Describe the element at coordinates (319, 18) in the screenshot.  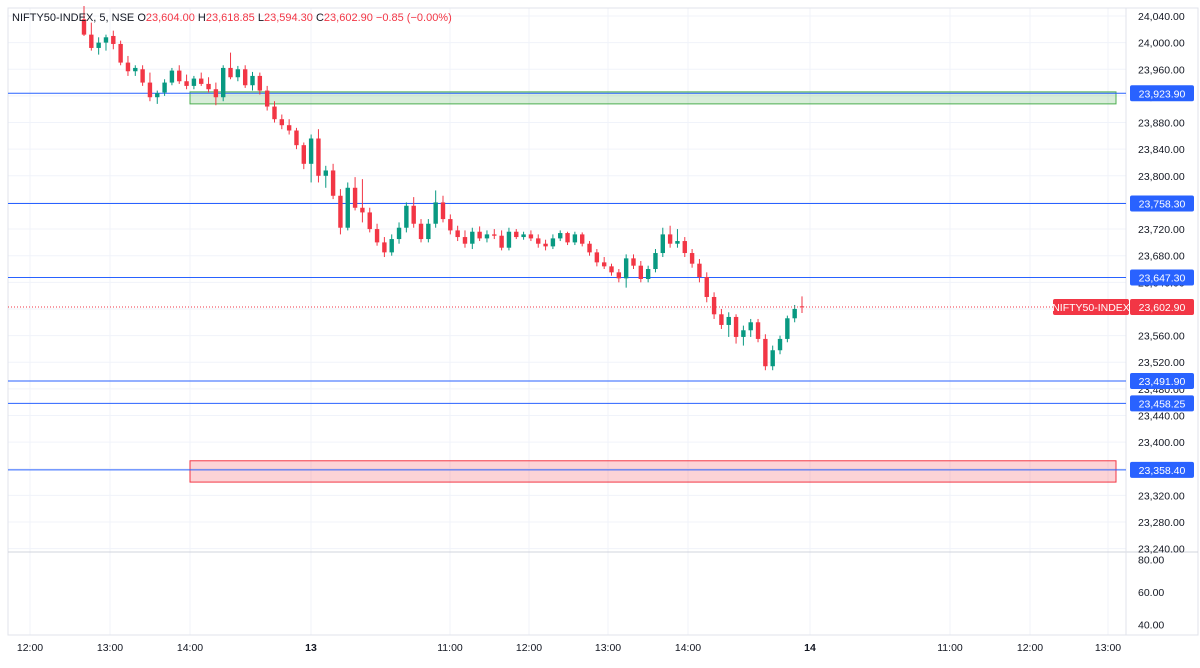
I see `close-key: C` at that location.